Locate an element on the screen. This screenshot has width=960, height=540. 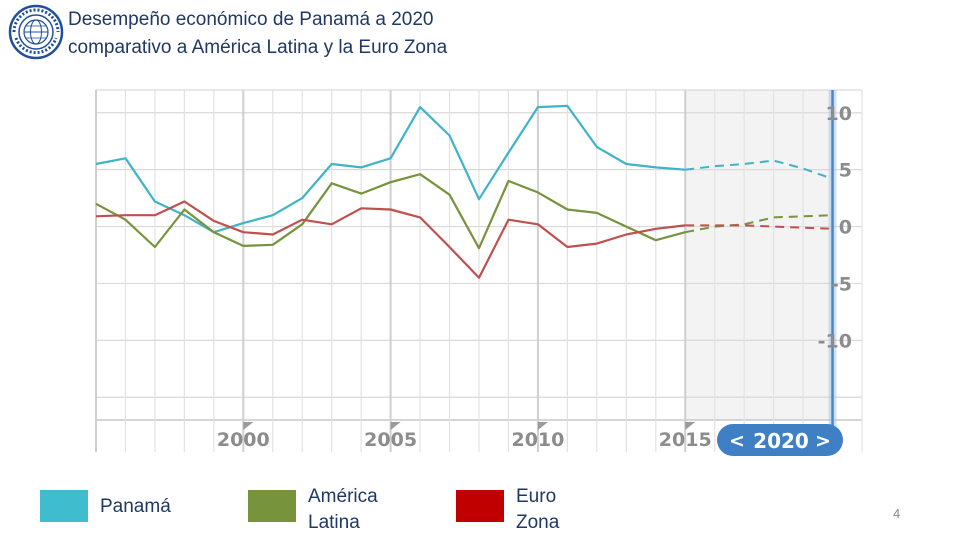
series-line-am-rica-latina is located at coordinates (390, 211).